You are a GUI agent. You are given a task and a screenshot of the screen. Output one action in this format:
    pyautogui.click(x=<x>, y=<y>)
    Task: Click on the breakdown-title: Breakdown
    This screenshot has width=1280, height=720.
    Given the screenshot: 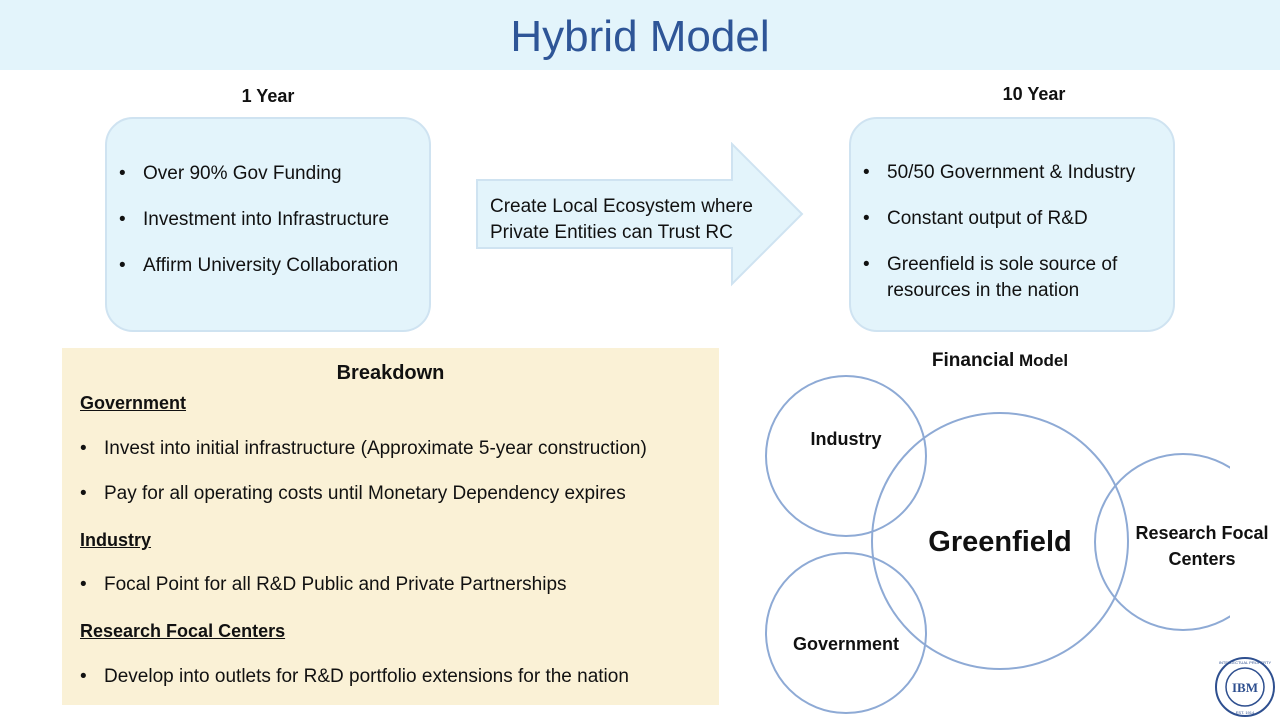 What is the action you would take?
    pyautogui.click(x=390, y=373)
    